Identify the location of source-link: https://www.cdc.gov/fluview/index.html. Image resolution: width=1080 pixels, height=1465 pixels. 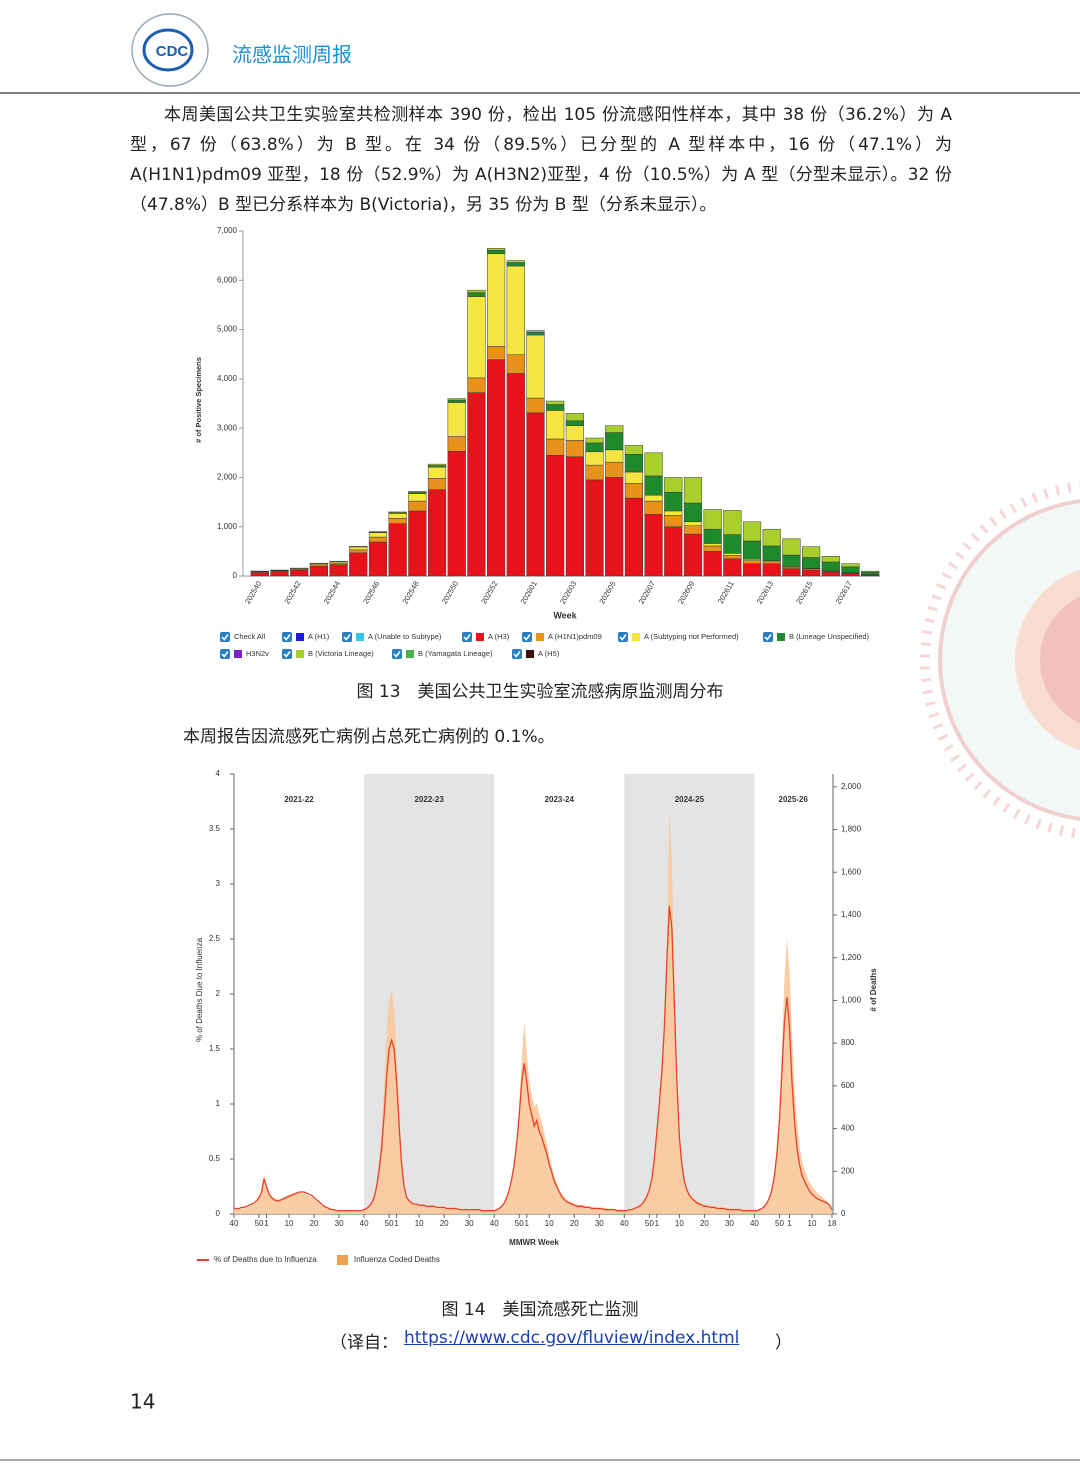
(572, 1338).